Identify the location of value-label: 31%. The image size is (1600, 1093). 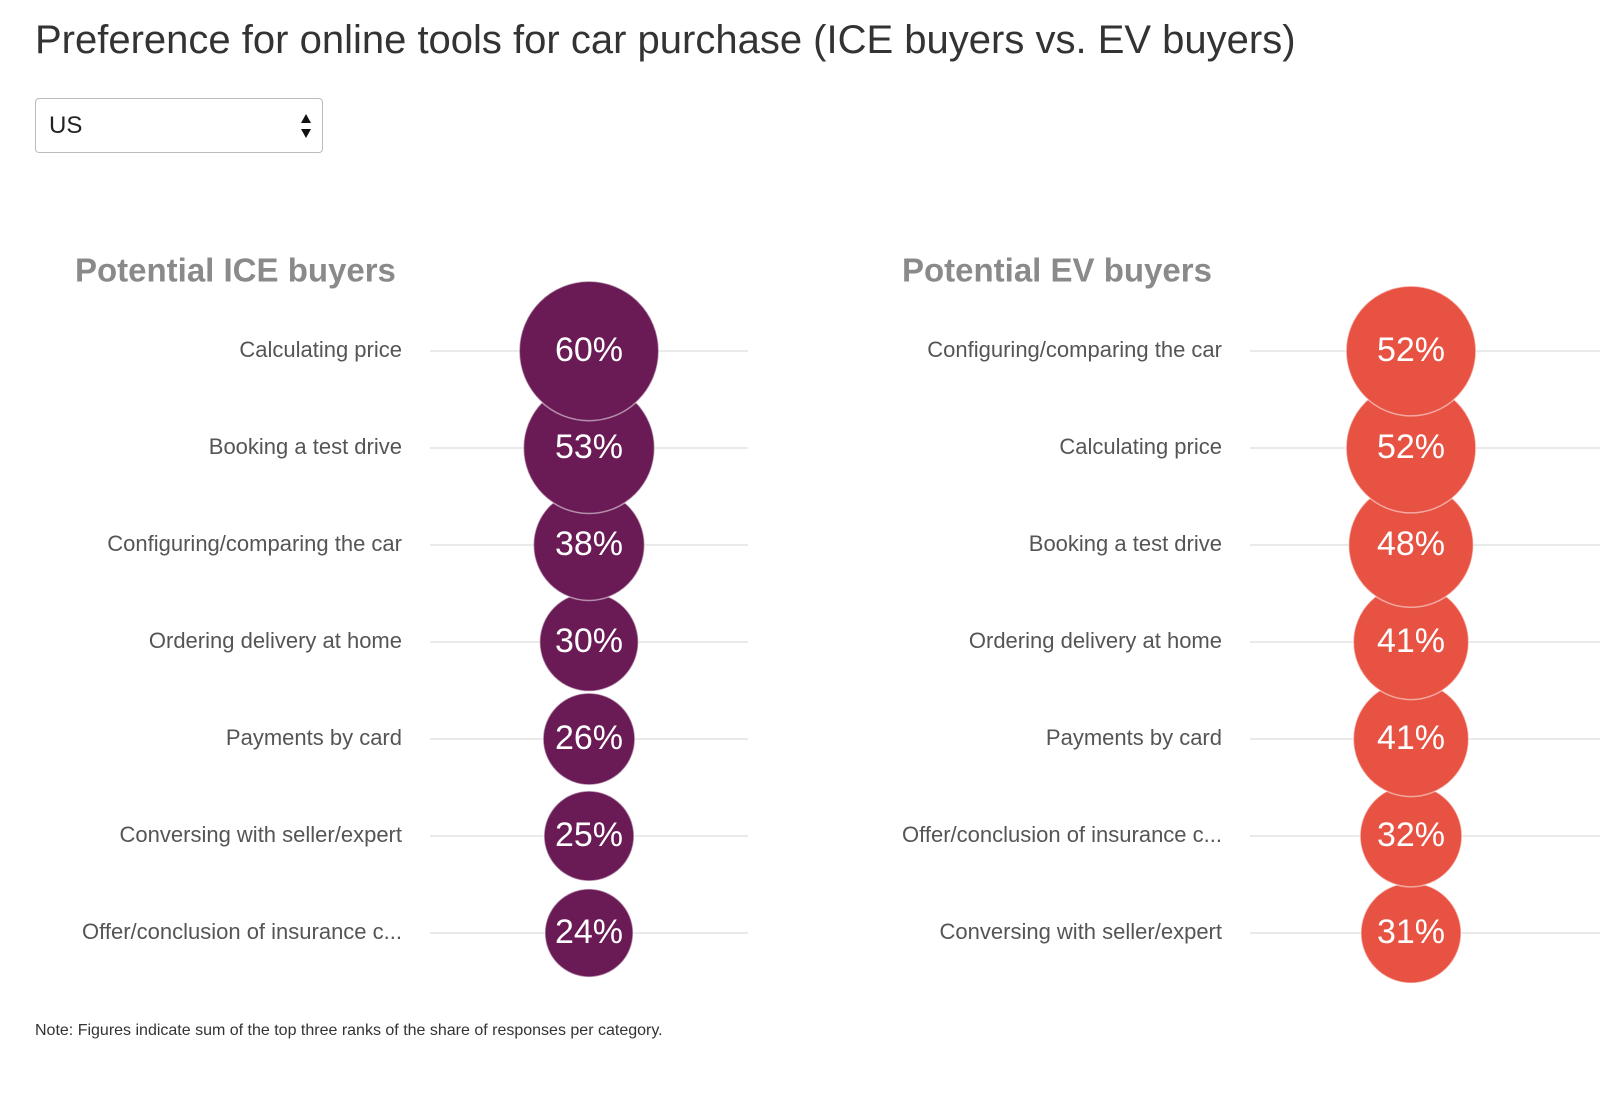
(1411, 932).